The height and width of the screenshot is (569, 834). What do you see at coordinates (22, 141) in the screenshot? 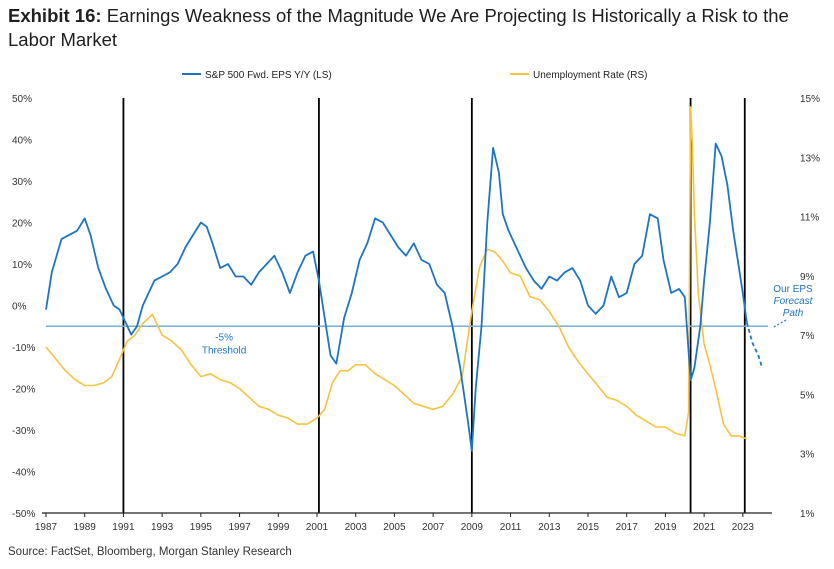
I see `y-left-tick-label: 40%` at bounding box center [22, 141].